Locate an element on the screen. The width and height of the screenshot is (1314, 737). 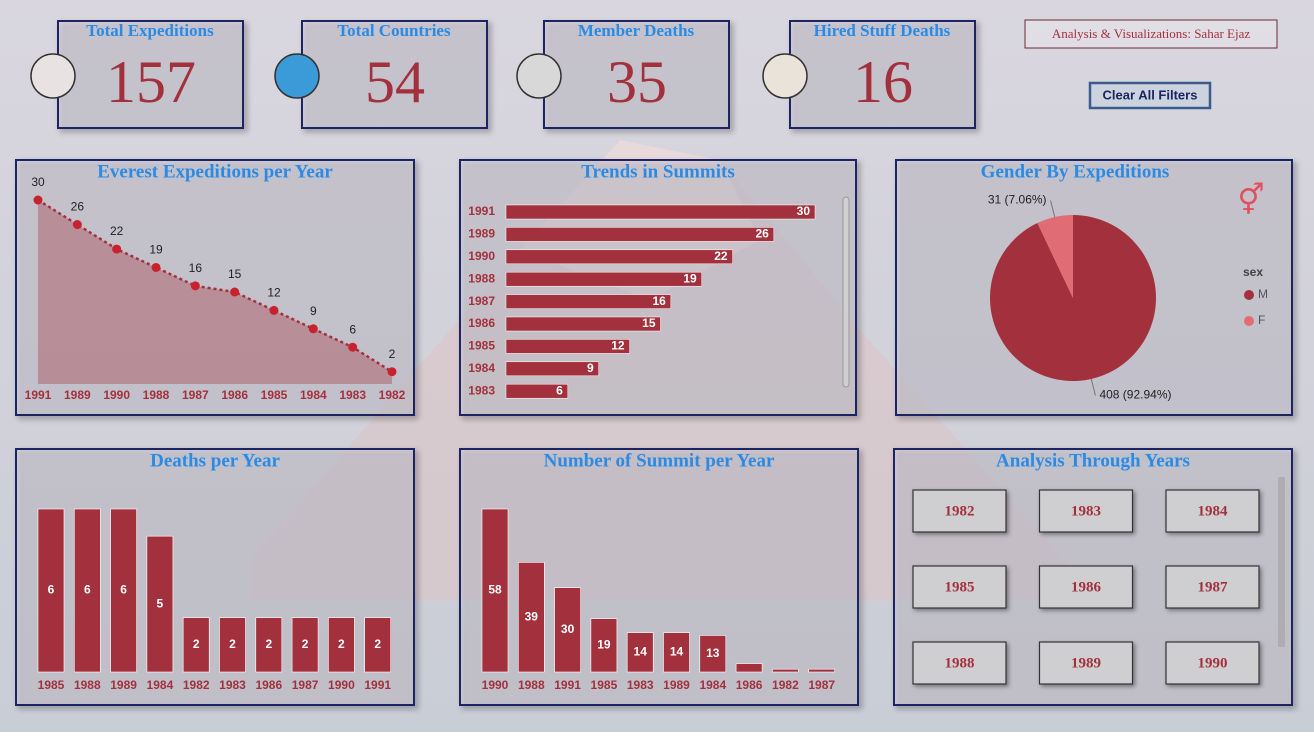
clear-button is located at coordinates (1150, 95).